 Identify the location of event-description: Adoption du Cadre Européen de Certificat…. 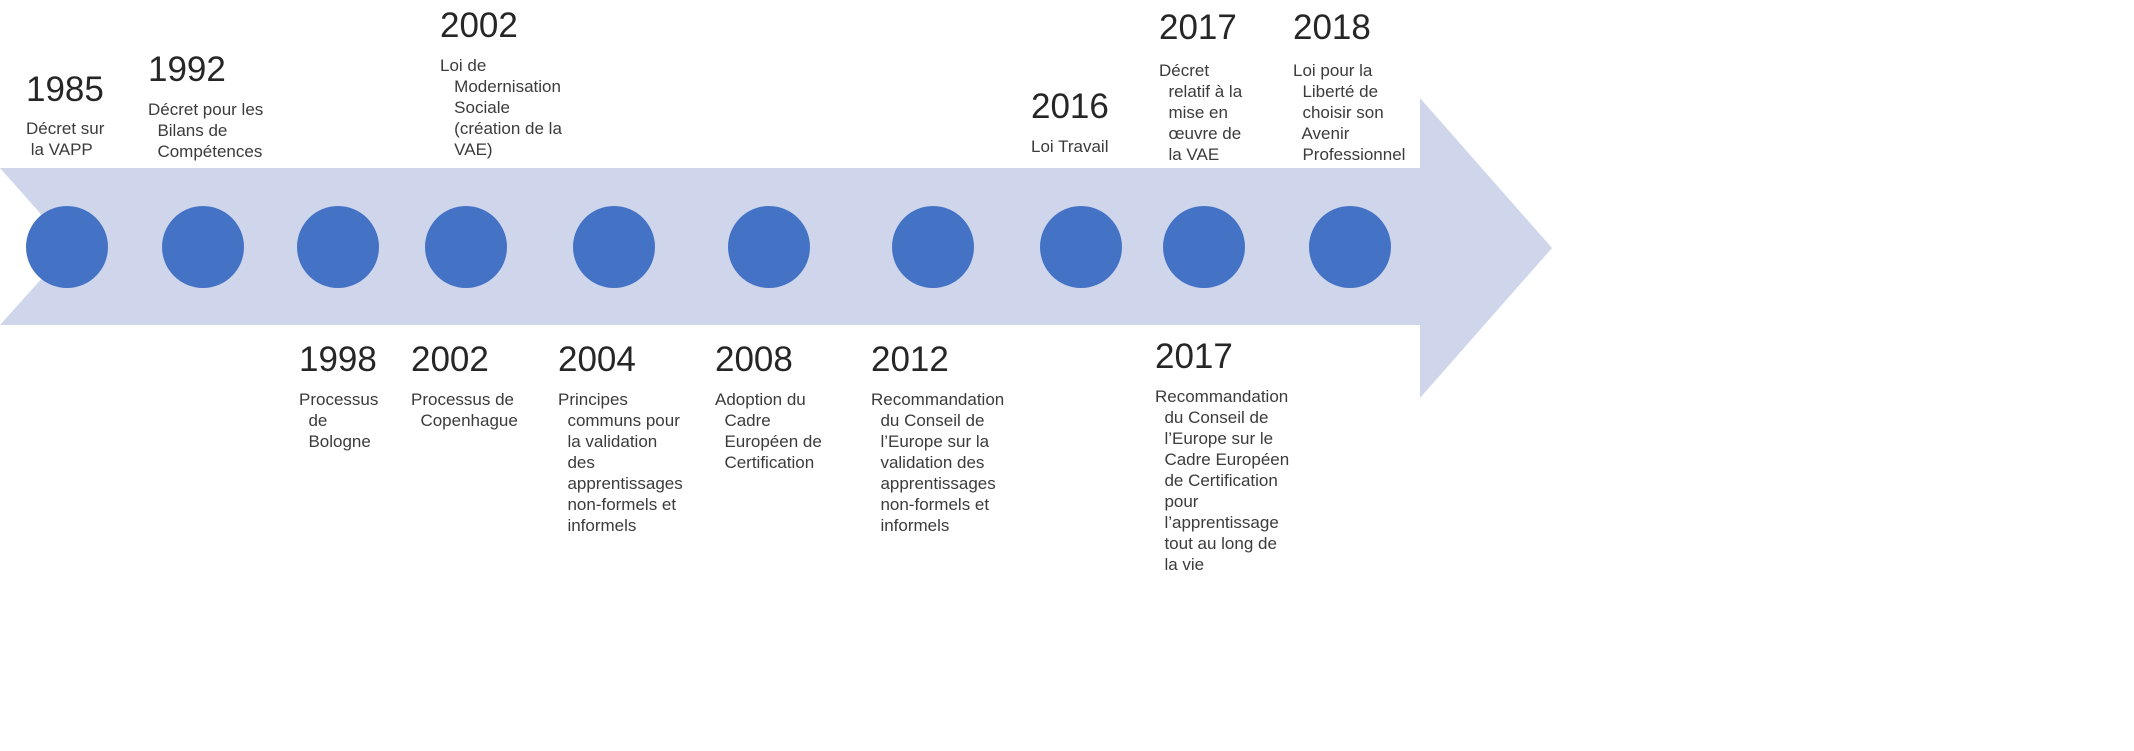
(768, 431).